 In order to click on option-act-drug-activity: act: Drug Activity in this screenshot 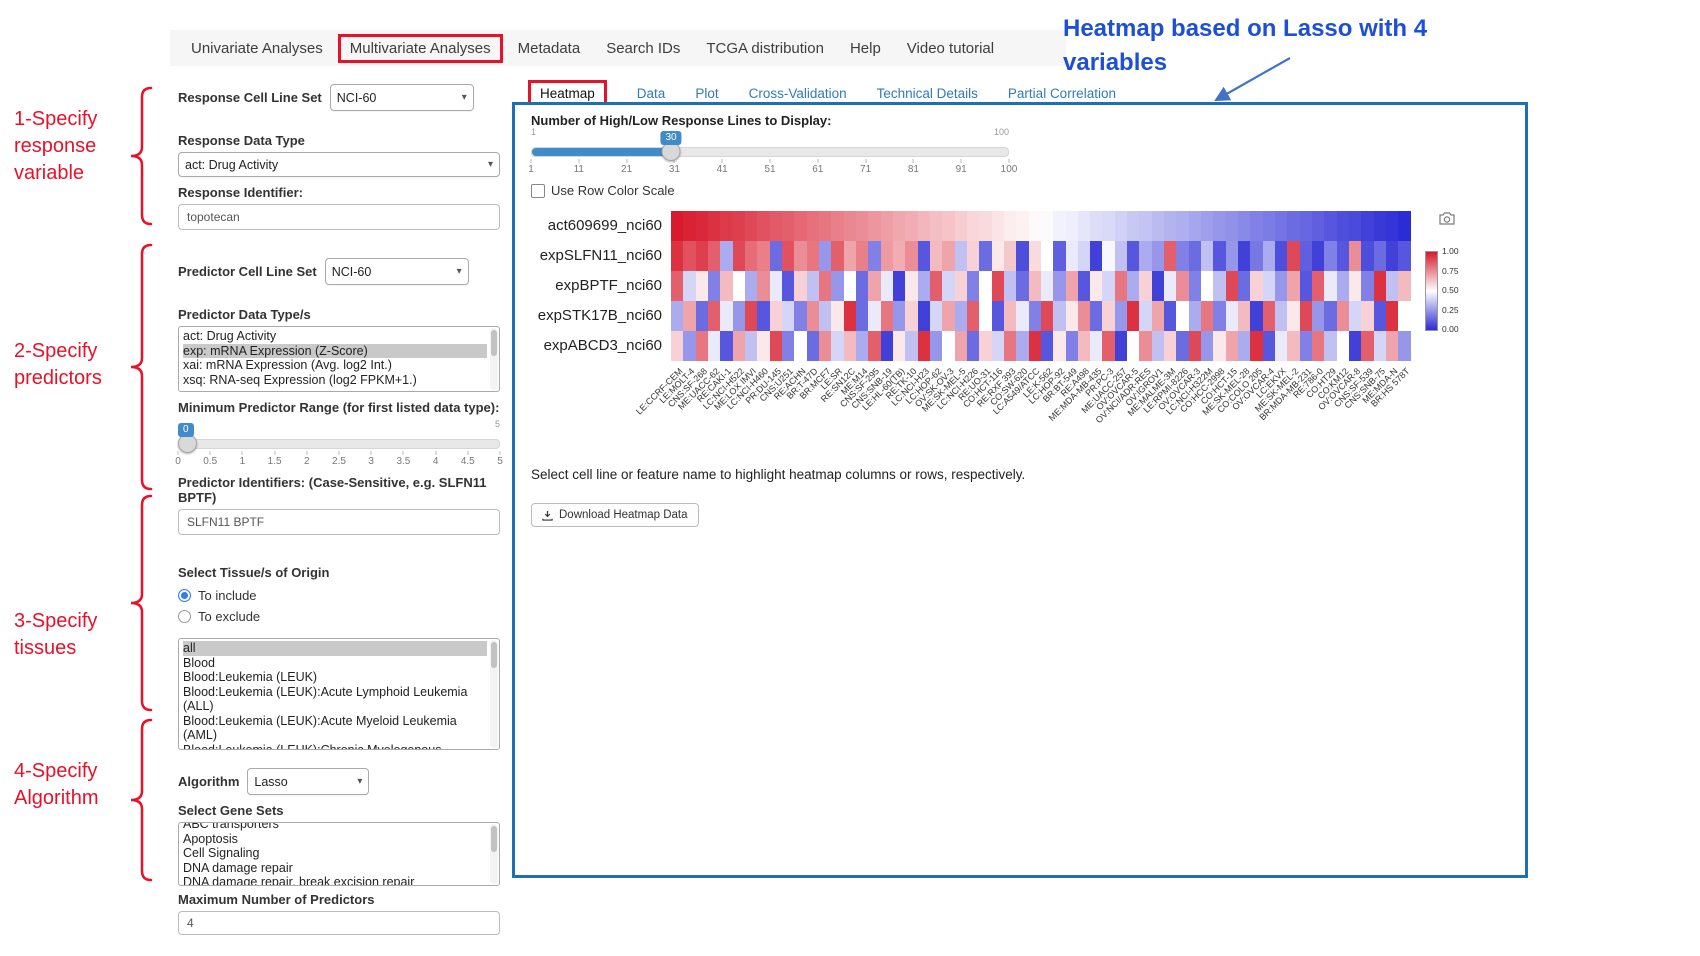, I will do `click(230, 336)`.